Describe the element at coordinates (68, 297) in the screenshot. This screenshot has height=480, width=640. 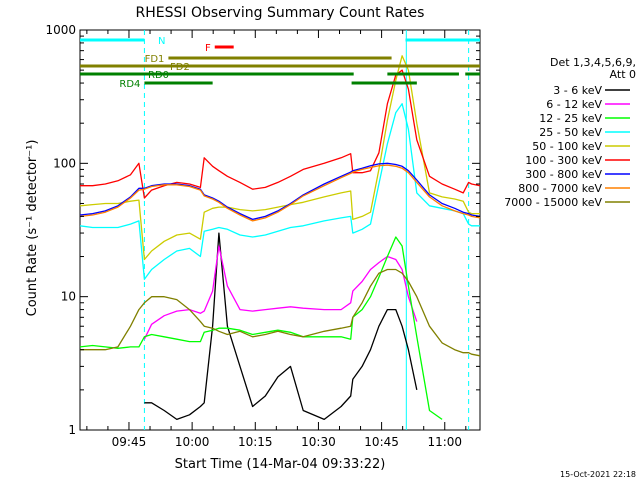
I see `y-tick-label: 10` at that location.